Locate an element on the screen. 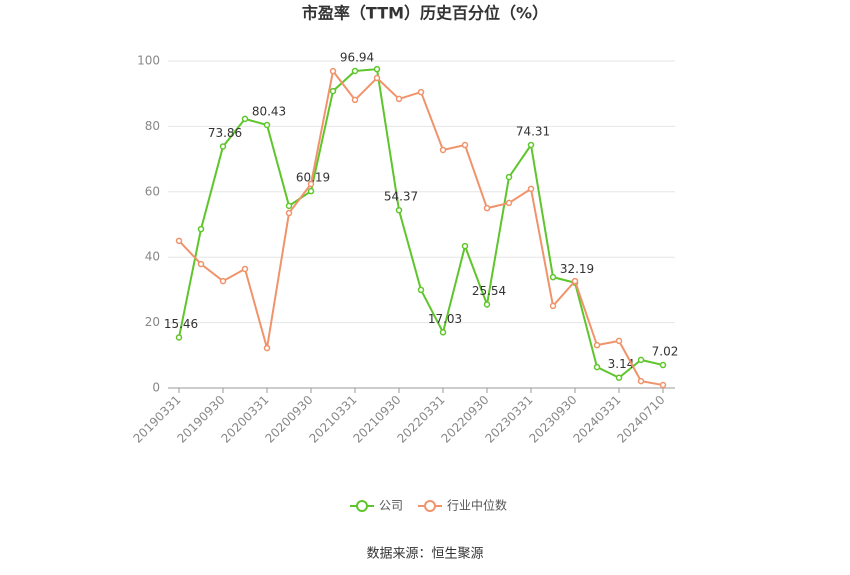  y-tick-label: 100 is located at coordinates (148, 61).